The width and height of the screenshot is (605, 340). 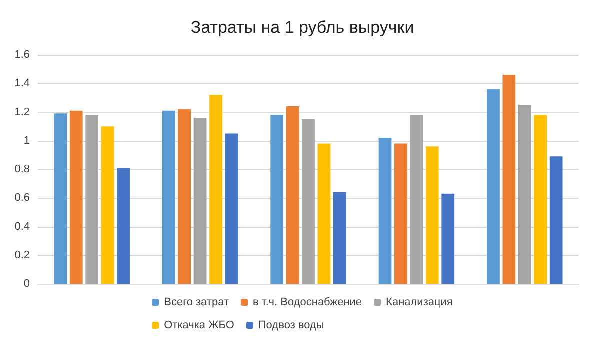 What do you see at coordinates (307, 302) in the screenshot?
I see `legend-label: в т.ч. Водоснабжение` at bounding box center [307, 302].